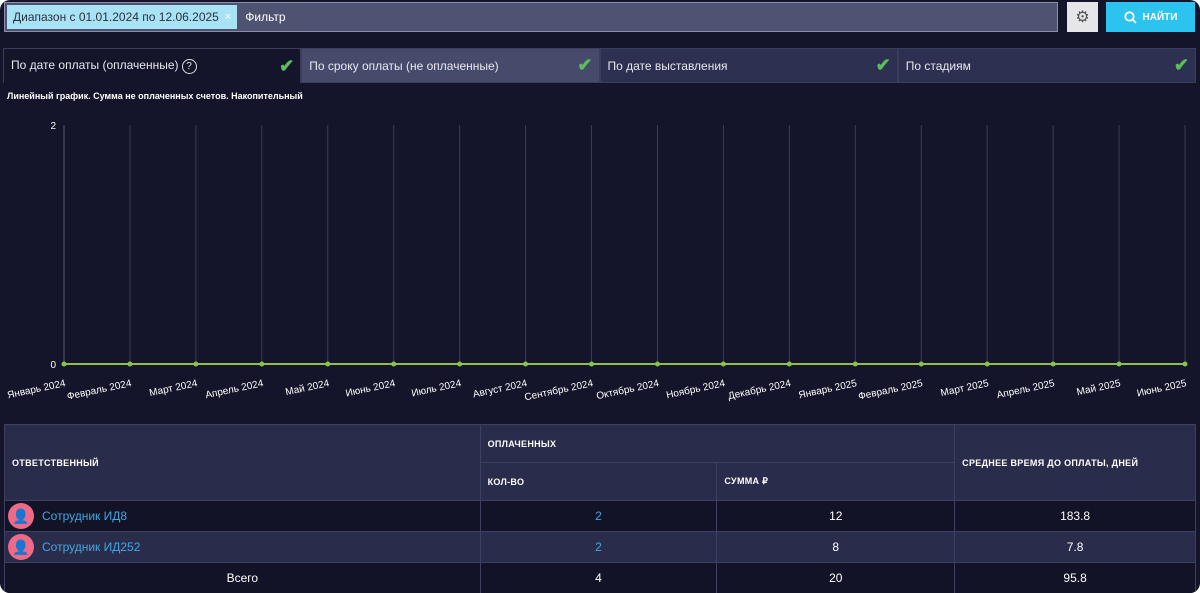 The height and width of the screenshot is (593, 1200). Describe the element at coordinates (404, 65) in the screenshot. I see `tab-label: По сроку оплаты (не оплаченные)` at that location.